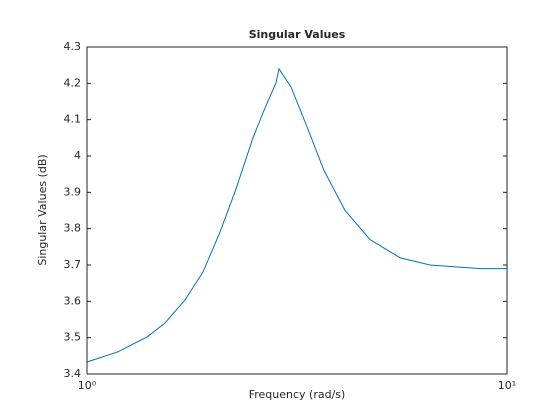 This screenshot has height=420, width=560. I want to click on y-tick-label: 3.9, so click(73, 191).